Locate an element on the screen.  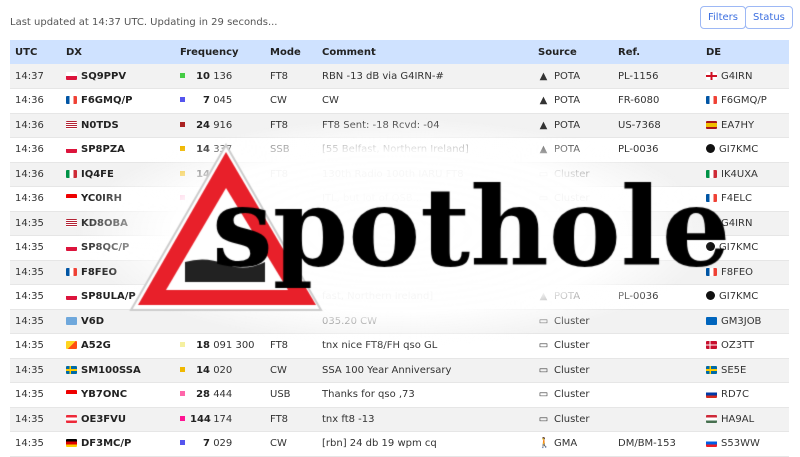
dx-cell: SP8PZA is located at coordinates (118, 150).